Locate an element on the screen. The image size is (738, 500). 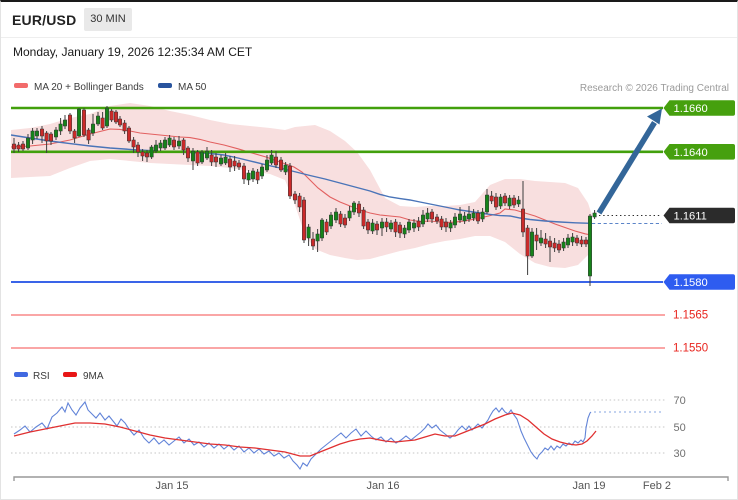
svg-text: 1.1565 is located at coordinates (690, 316).